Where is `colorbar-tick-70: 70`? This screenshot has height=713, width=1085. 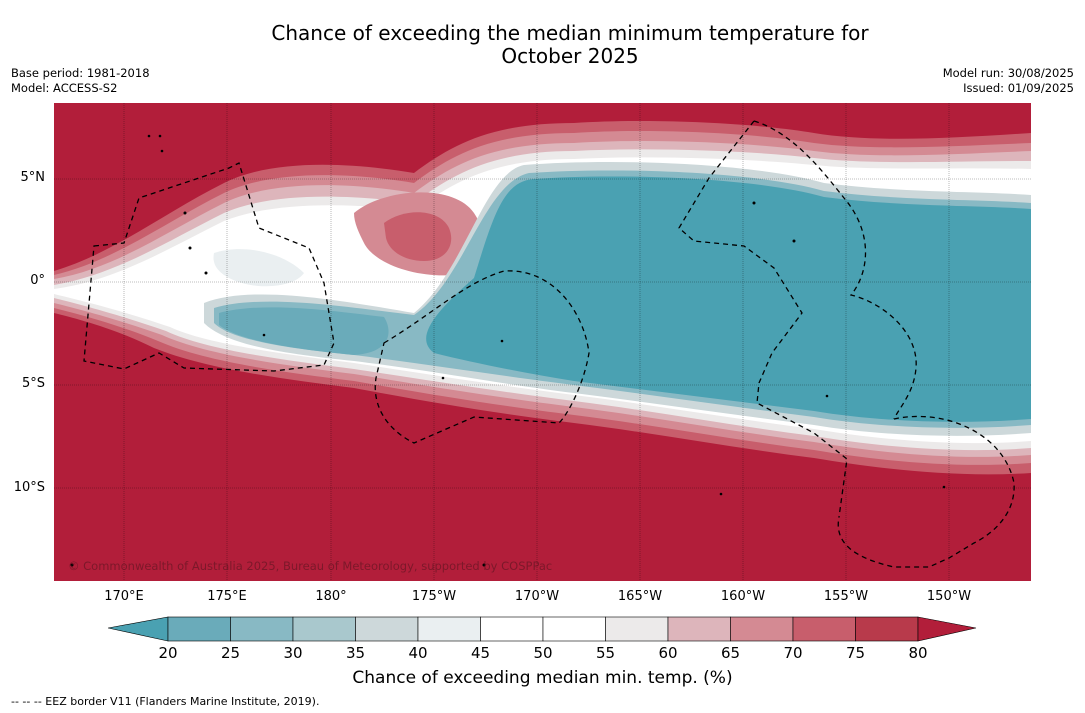
colorbar-tick-70: 70 is located at coordinates (793, 653).